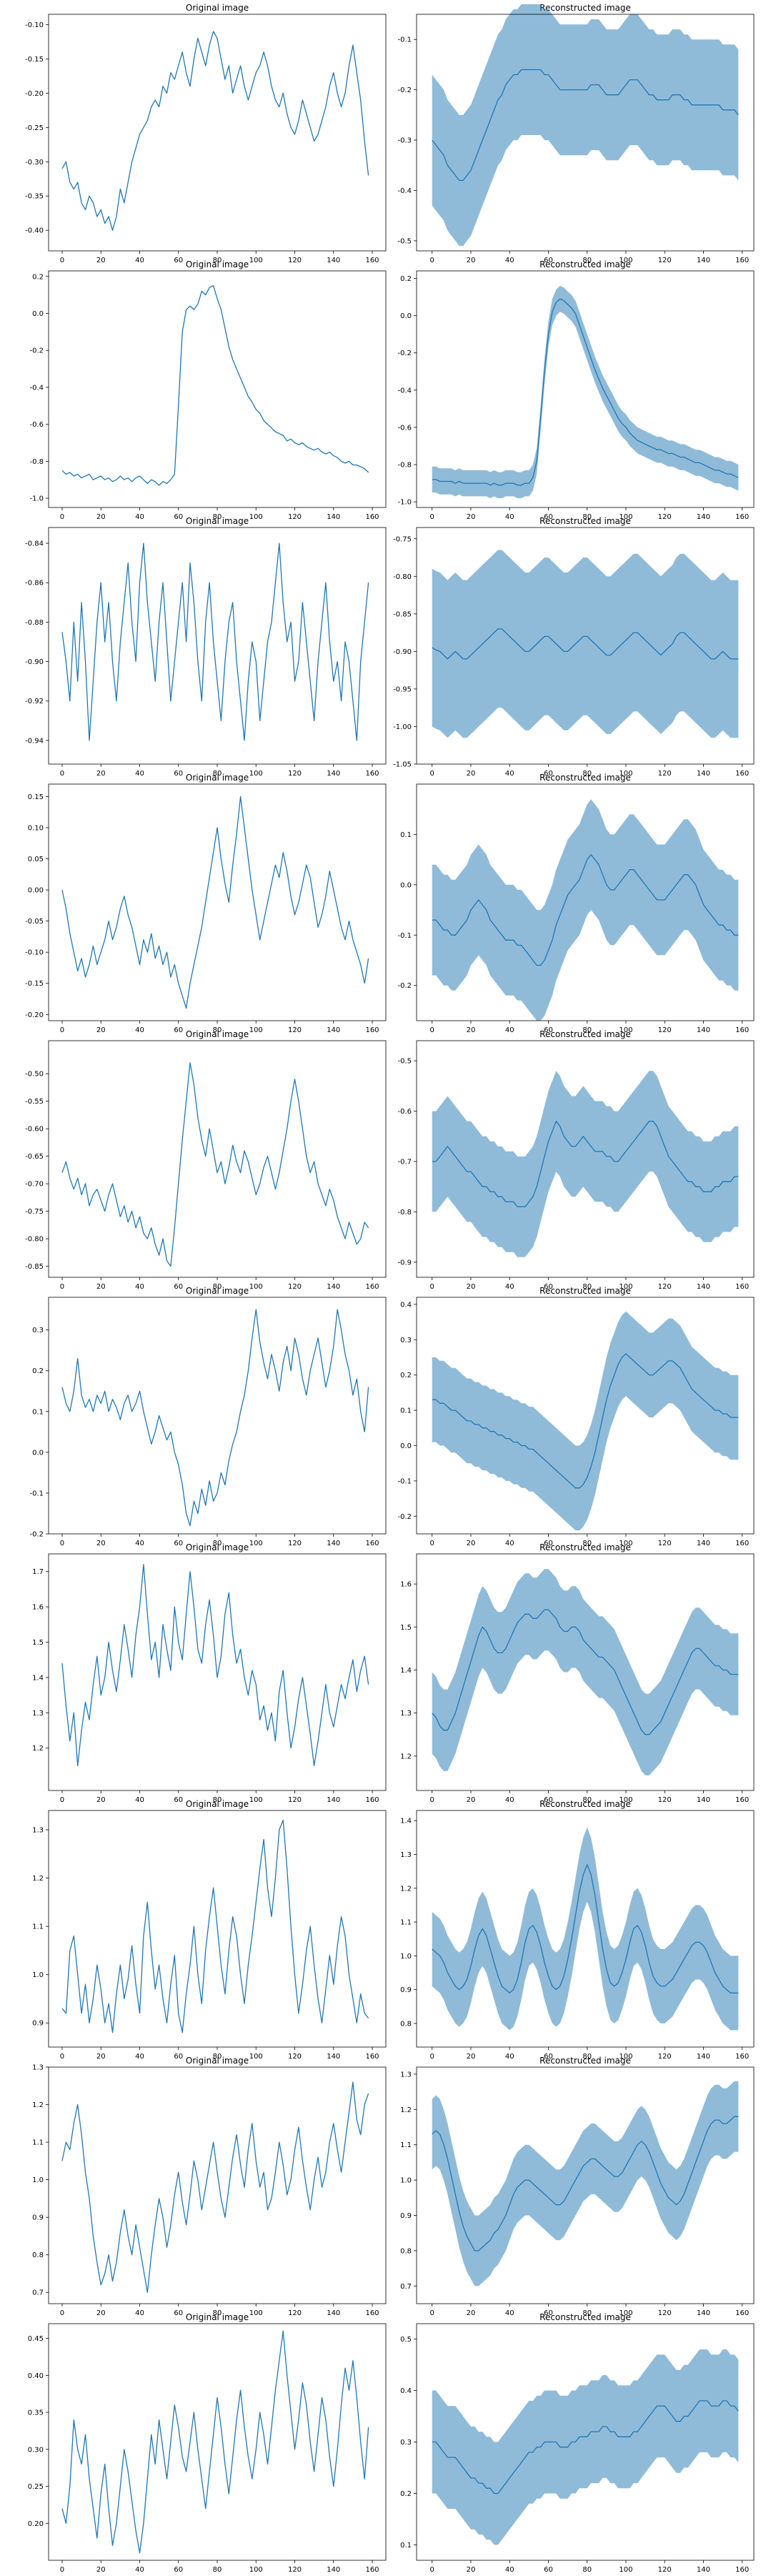 This screenshot has width=771, height=2576. I want to click on y-tick-label: 0.2, so click(406, 1376).